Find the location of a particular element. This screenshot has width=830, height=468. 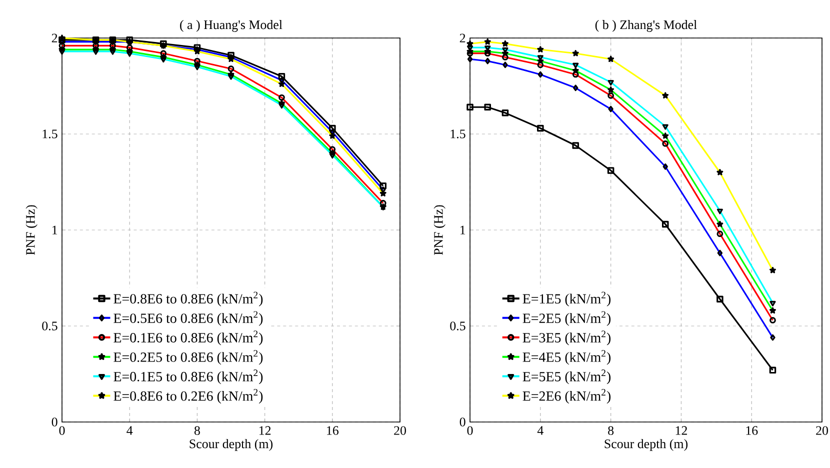

legend-label: E=0.8E6 to 0.2E6 (kN/m$^{2}$) is located at coordinates (188, 396).